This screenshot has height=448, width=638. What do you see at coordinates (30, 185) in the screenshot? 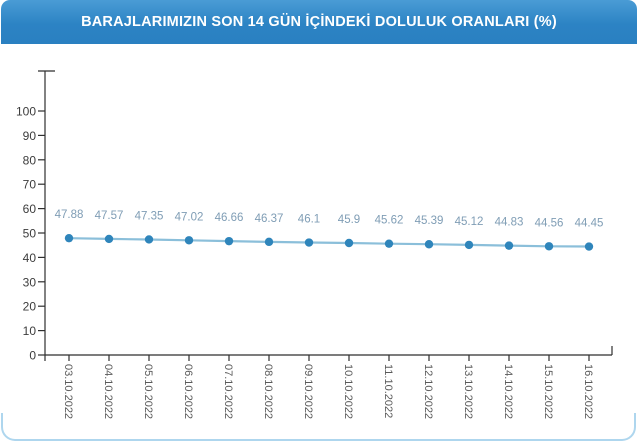
I see `y-tick-label: 70` at bounding box center [30, 185].